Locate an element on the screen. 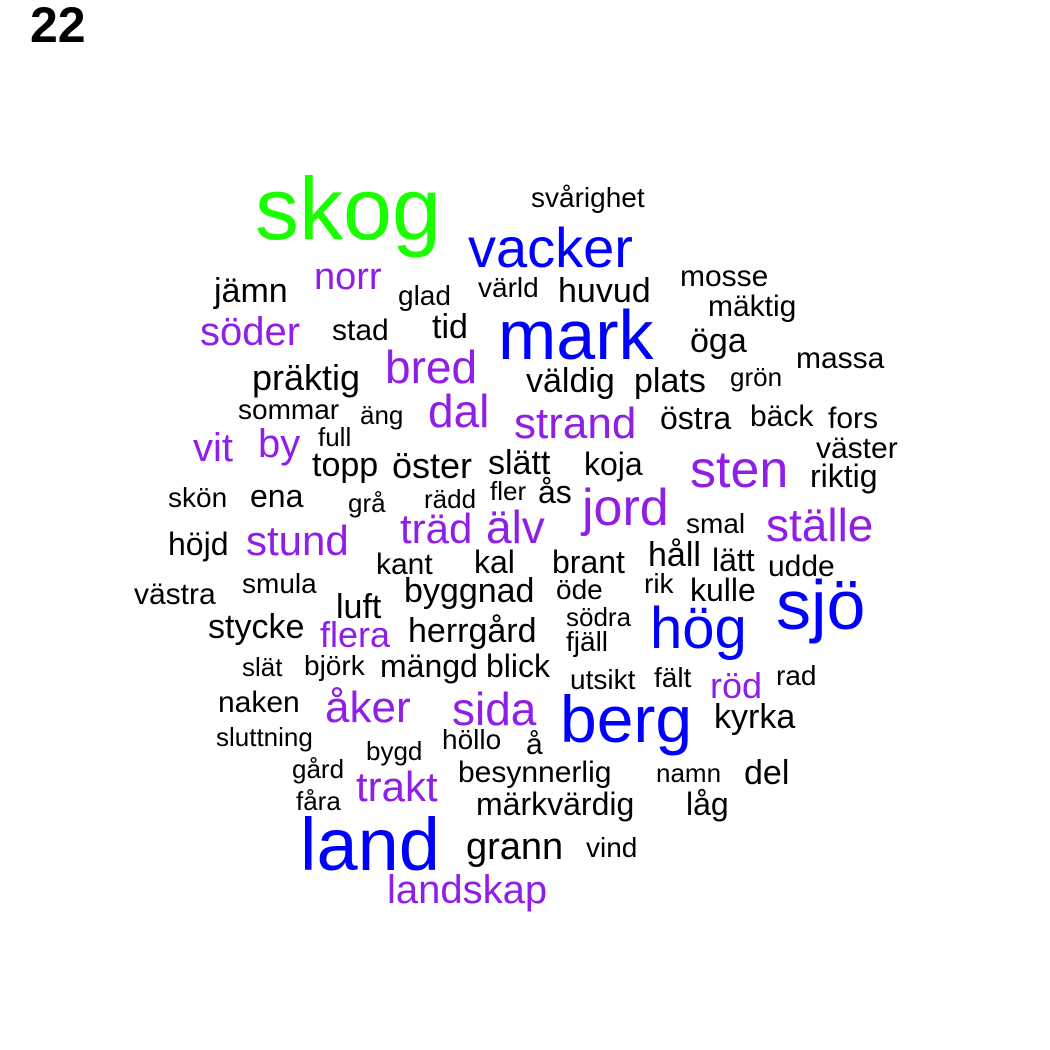 Image resolution: width=1050 pixels, height=1050 pixels. word-landskap: landskap is located at coordinates (467, 890).